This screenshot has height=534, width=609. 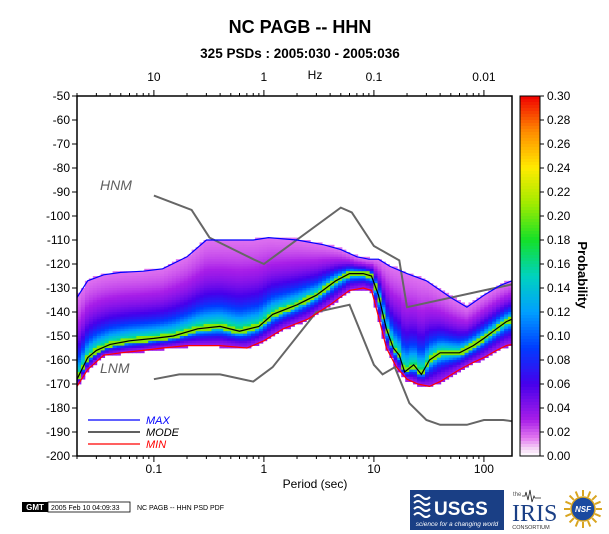 I want to click on y-tick-label: -180, so click(x=58, y=408).